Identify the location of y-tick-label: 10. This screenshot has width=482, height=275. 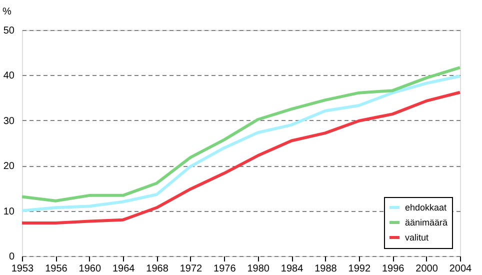
(9, 212).